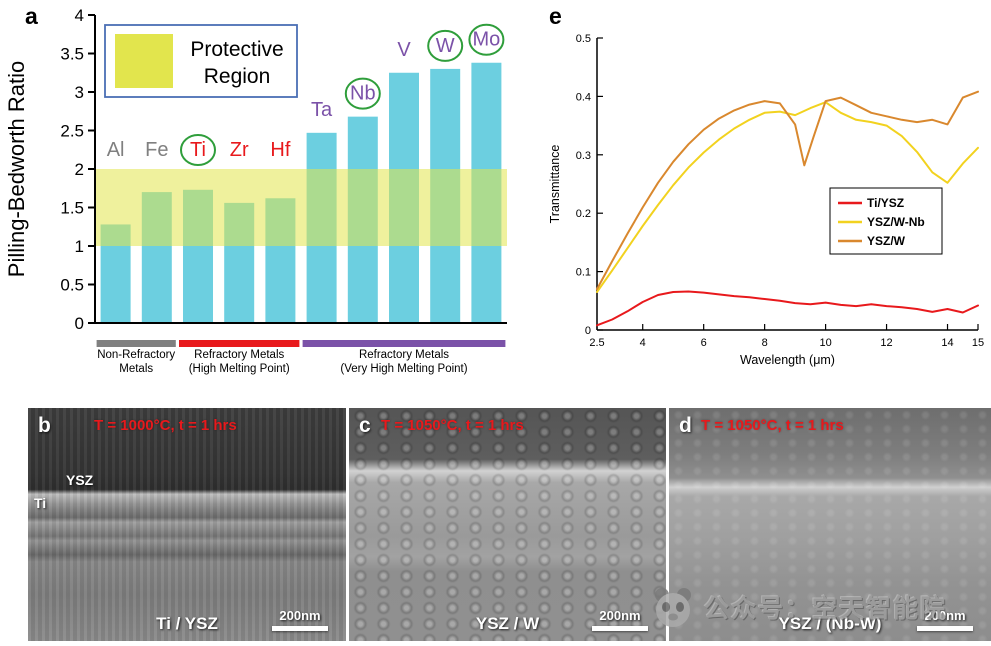 This screenshot has width=991, height=646. I want to click on y-tick-label: 3, so click(79, 92).